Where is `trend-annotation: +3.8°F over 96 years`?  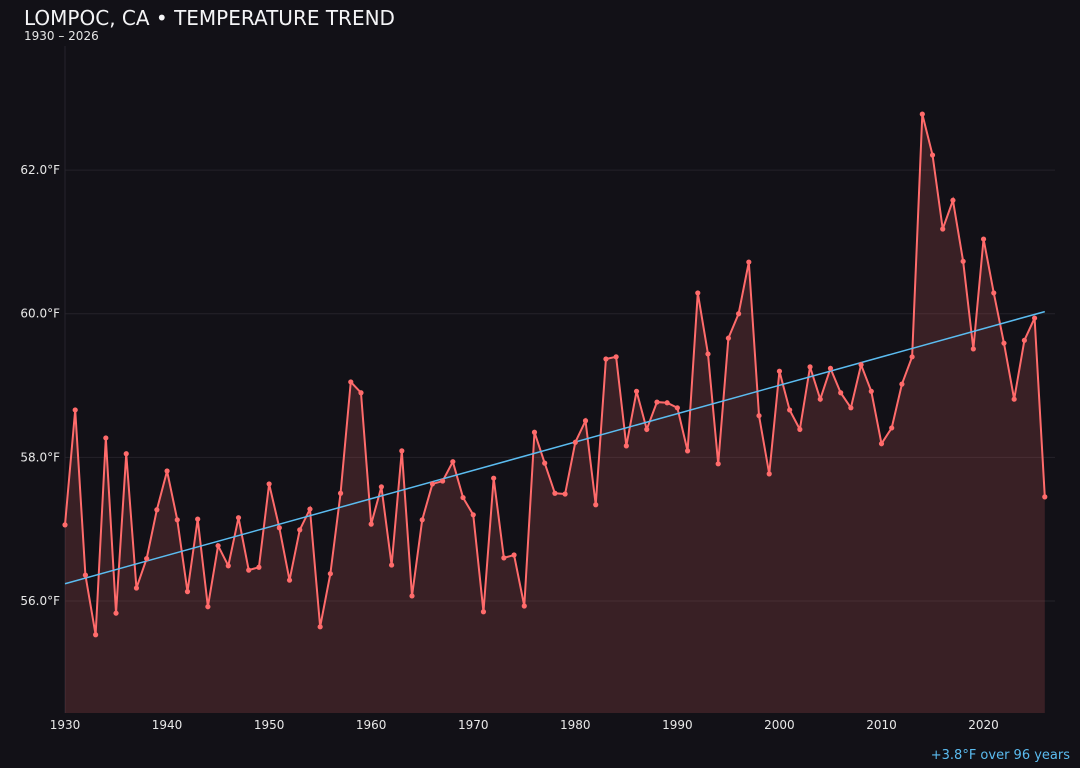
trend-annotation: +3.8°F over 96 years is located at coordinates (1000, 755).